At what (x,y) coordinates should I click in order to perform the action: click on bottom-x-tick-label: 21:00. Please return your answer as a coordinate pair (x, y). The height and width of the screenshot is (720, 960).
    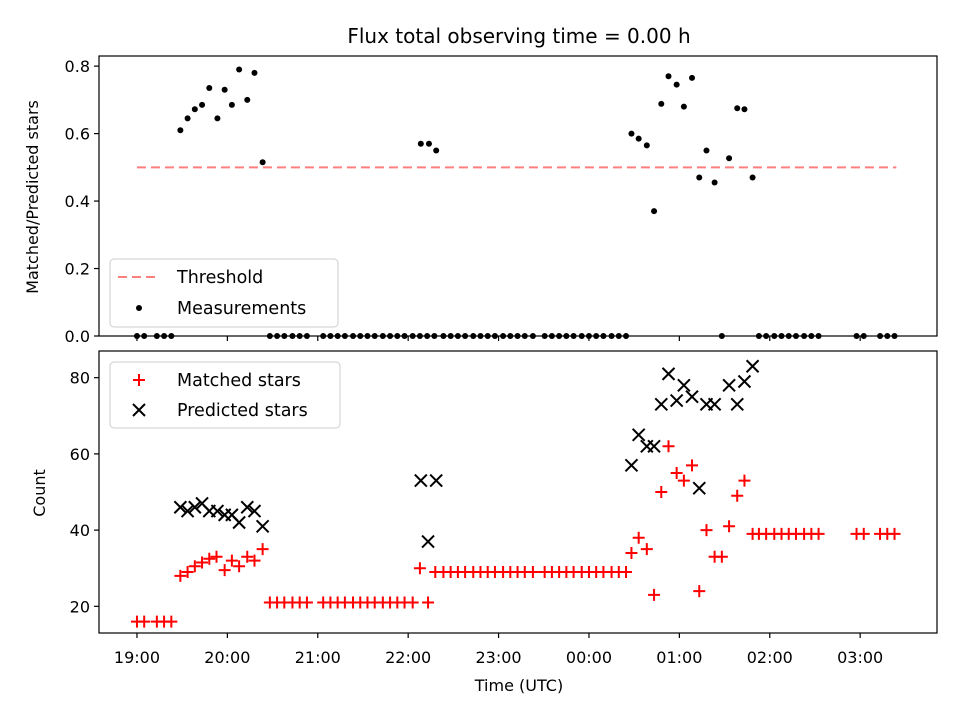
    Looking at the image, I should click on (318, 657).